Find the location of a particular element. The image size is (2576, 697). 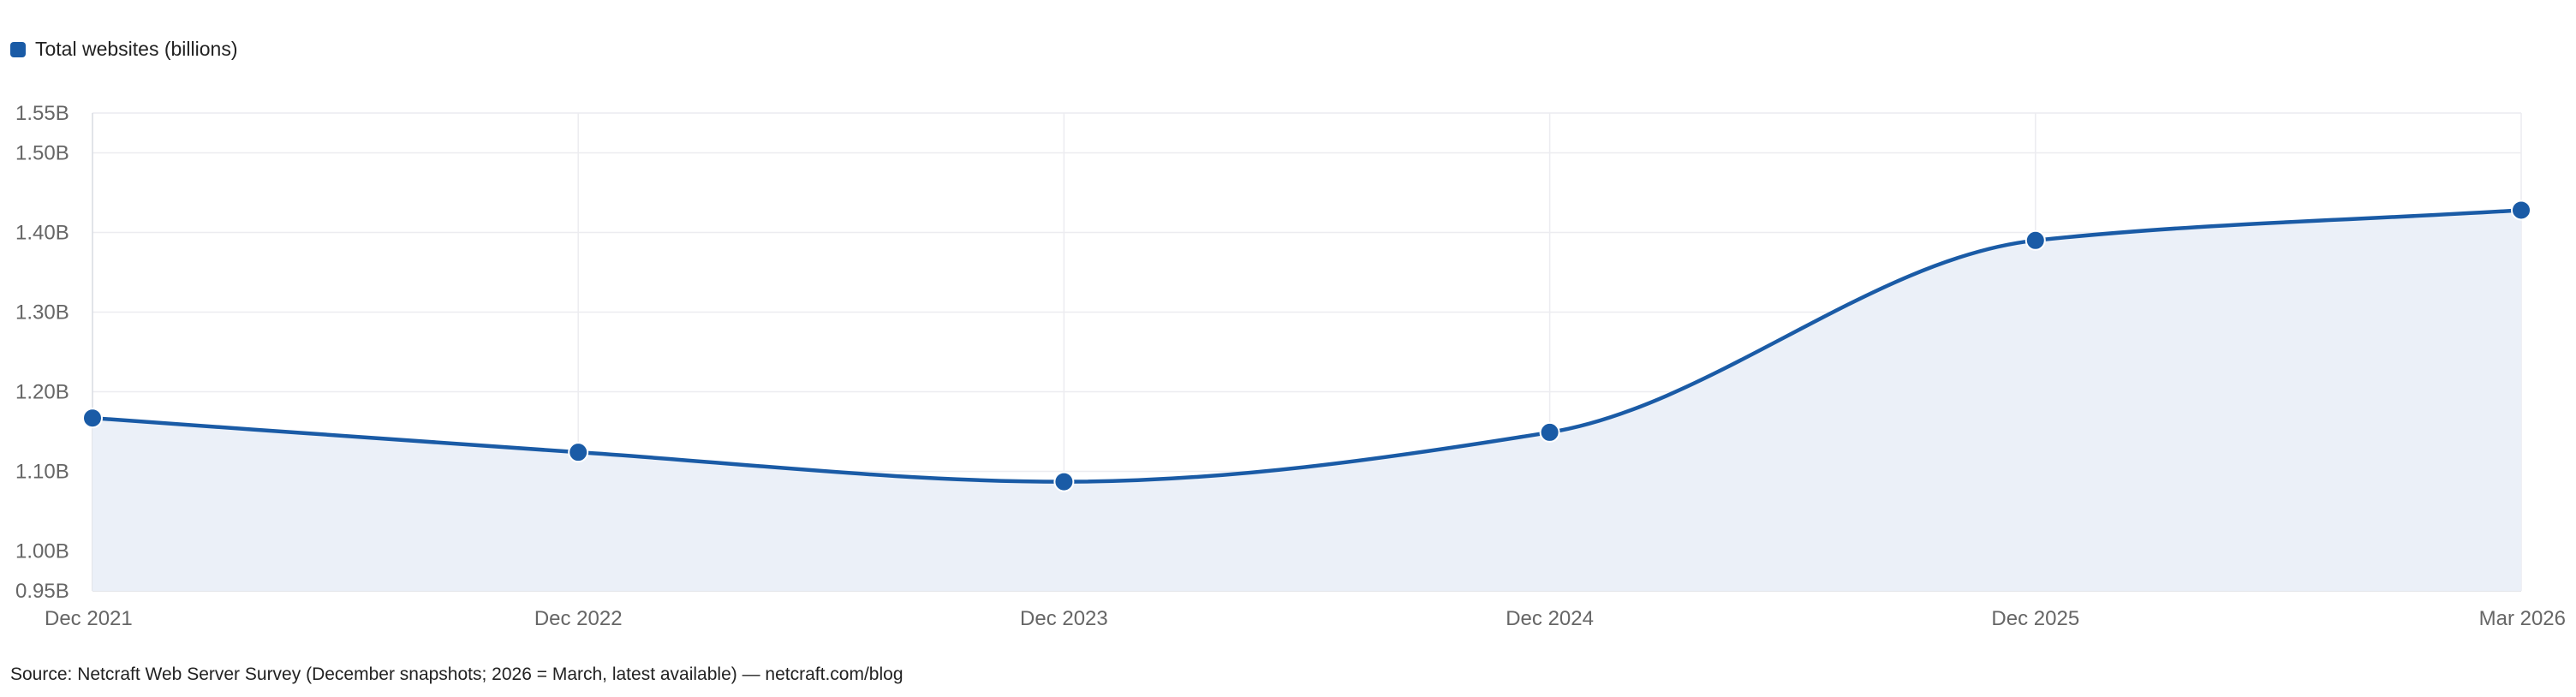

y-tick-label: 1.00B is located at coordinates (42, 551).